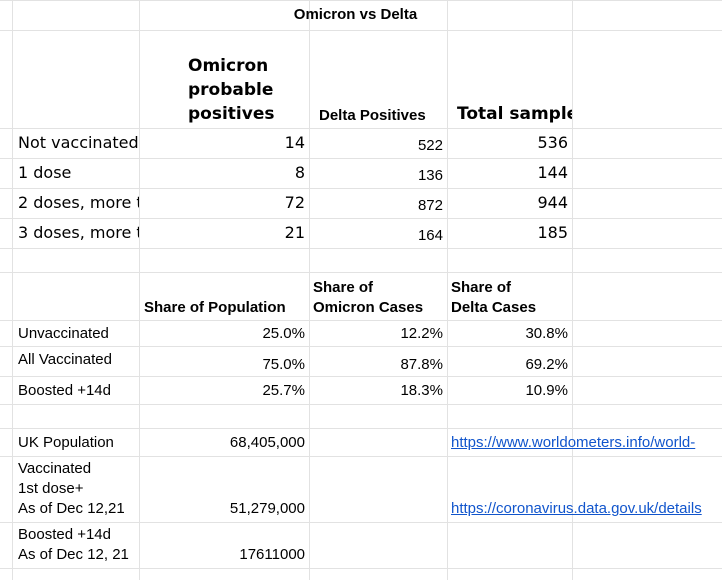 This screenshot has width=722, height=580. I want to click on uk-population-value: 68,405,000, so click(267, 442).